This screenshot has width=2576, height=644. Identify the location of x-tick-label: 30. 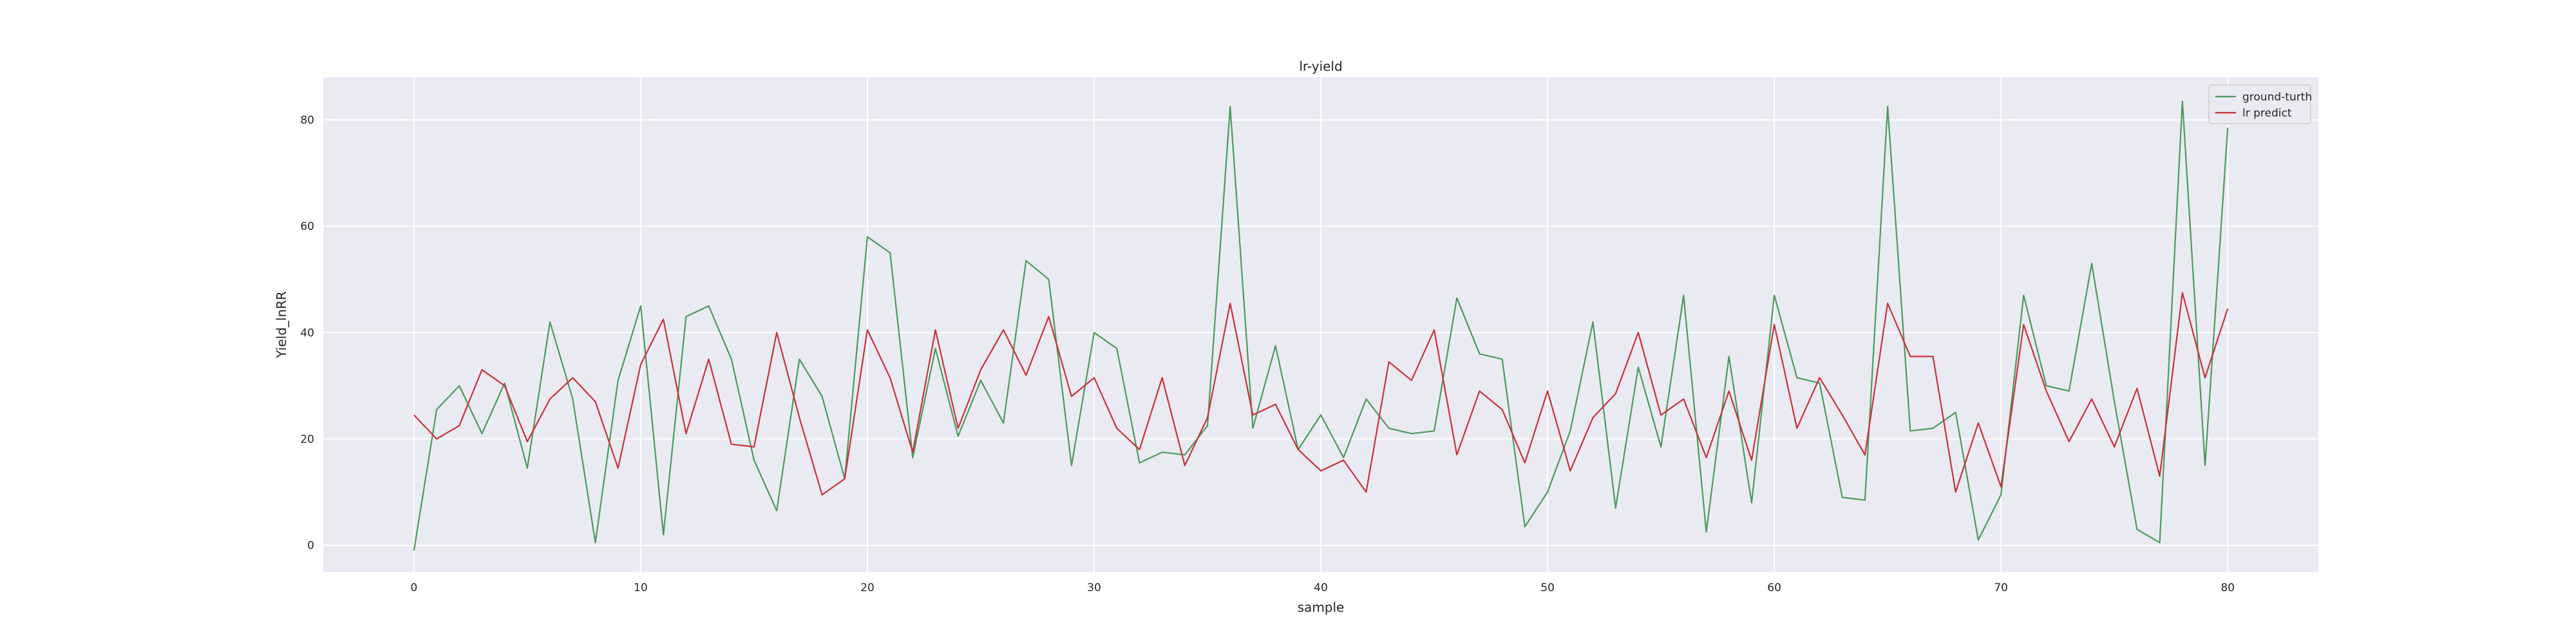
(1094, 588).